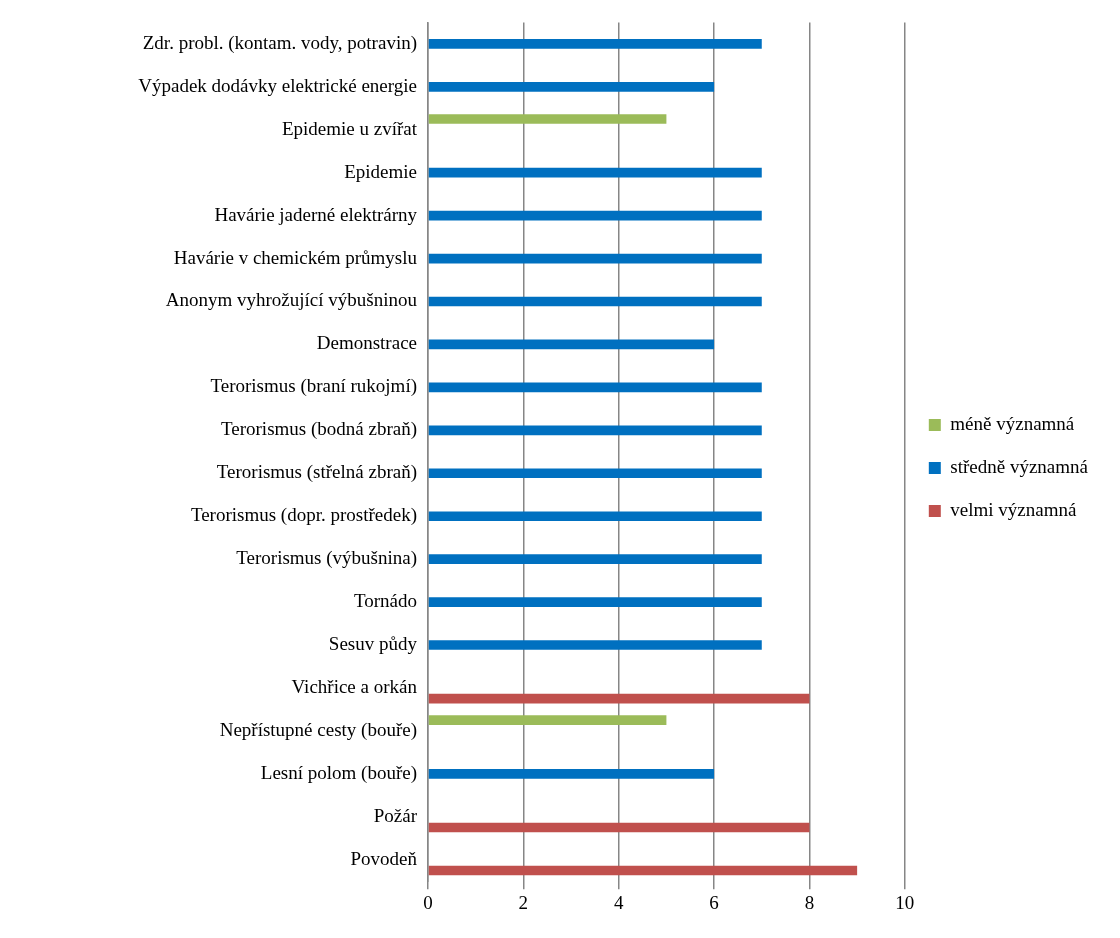  What do you see at coordinates (384, 858) in the screenshot?
I see `y-tick-label: Povodeň` at bounding box center [384, 858].